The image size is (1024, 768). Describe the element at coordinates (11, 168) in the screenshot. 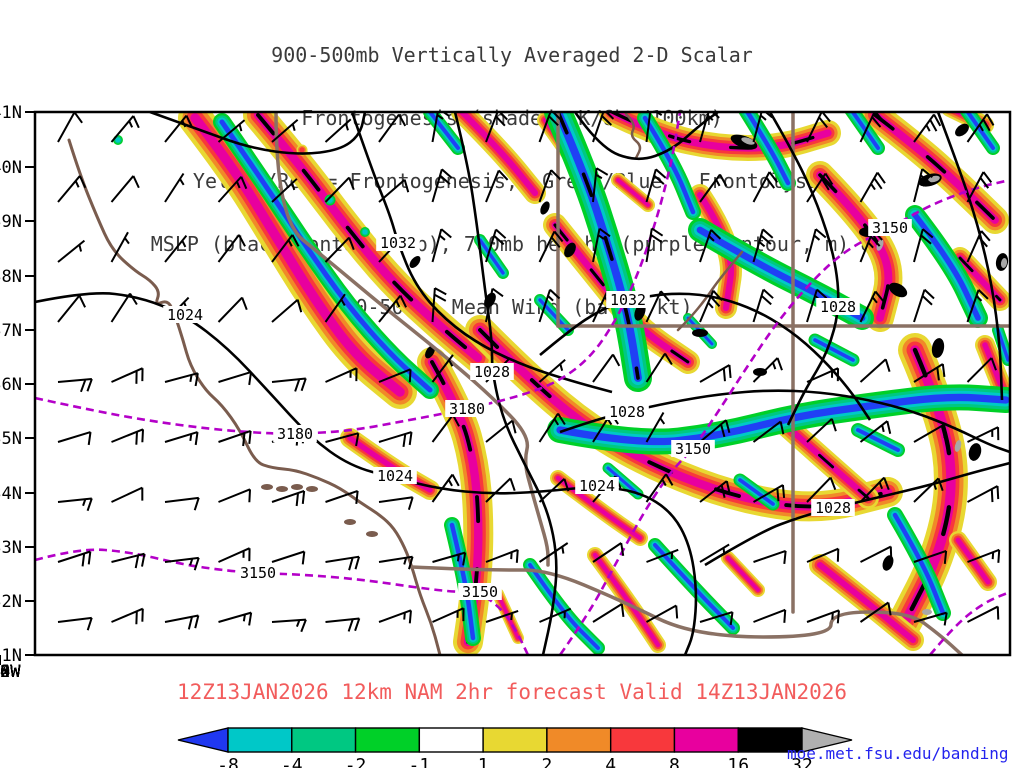

I see `lat-tick-label: 40N` at that location.